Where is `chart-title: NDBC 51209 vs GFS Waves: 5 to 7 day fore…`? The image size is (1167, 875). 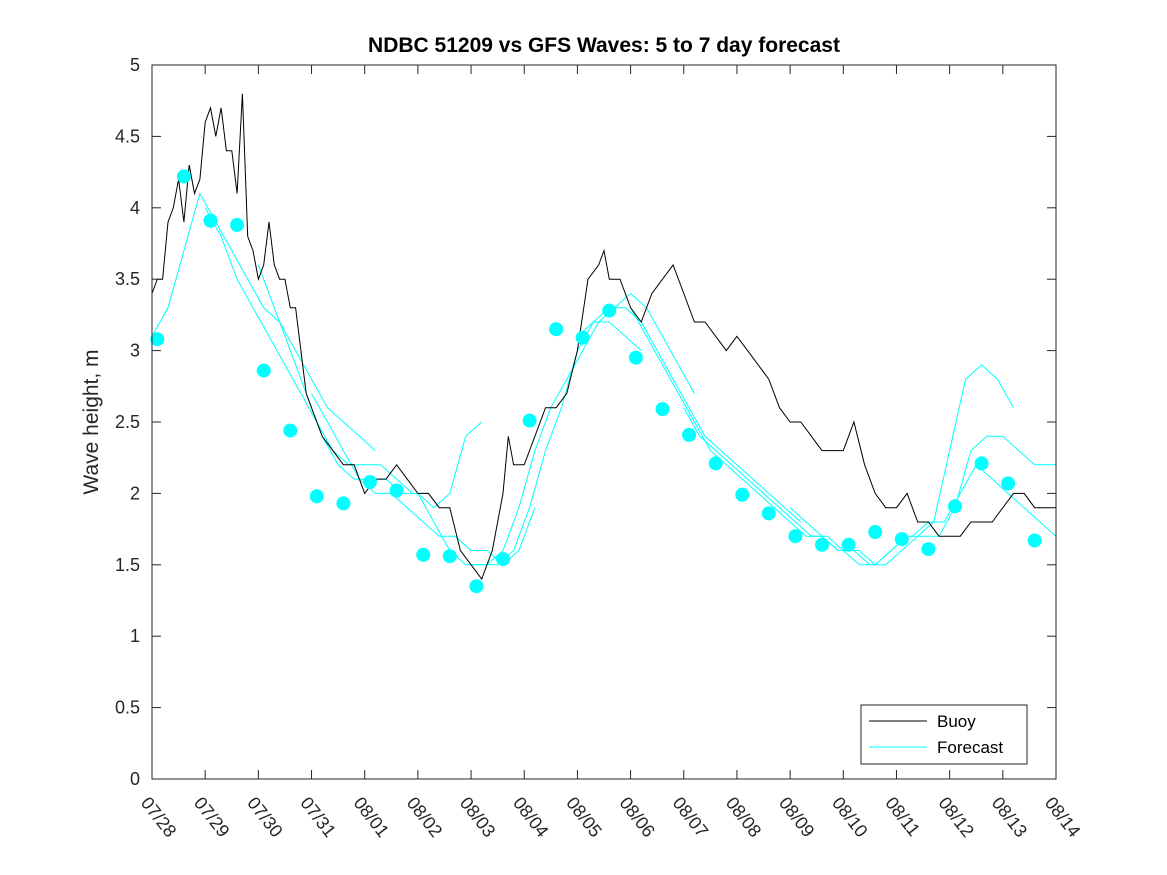
chart-title: NDBC 51209 vs GFS Waves: 5 to 7 day fore… is located at coordinates (604, 45).